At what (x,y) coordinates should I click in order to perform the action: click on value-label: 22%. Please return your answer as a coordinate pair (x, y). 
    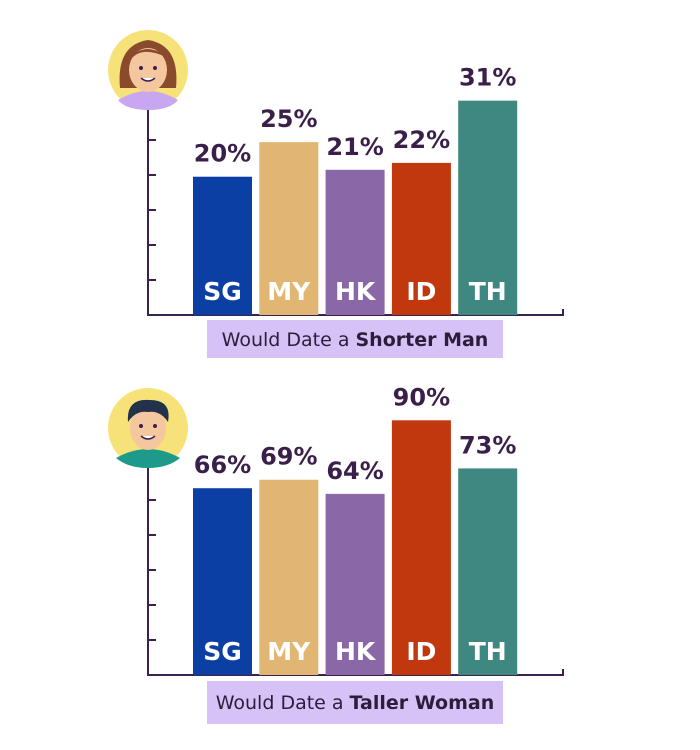
    Looking at the image, I should click on (421, 140).